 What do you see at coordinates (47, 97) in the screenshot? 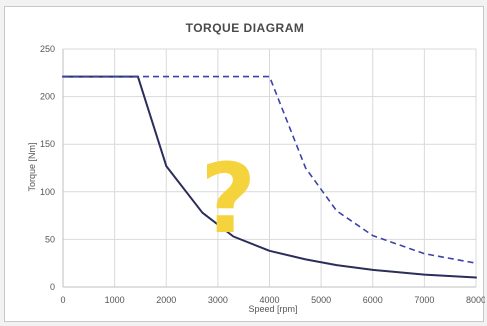
I see `y-tick-label: 200` at bounding box center [47, 97].